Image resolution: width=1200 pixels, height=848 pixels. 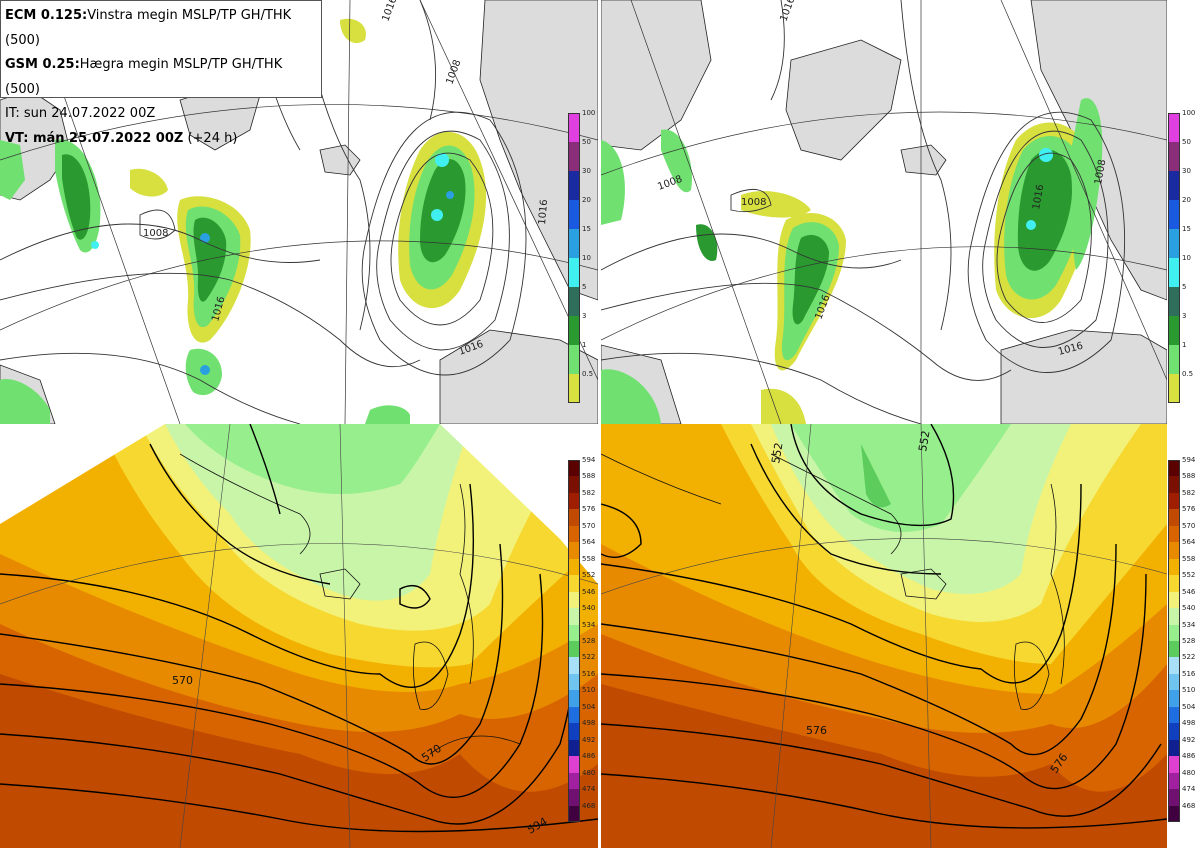 I want to click on colorbar-tick-label: 552, so click(x=1189, y=575).